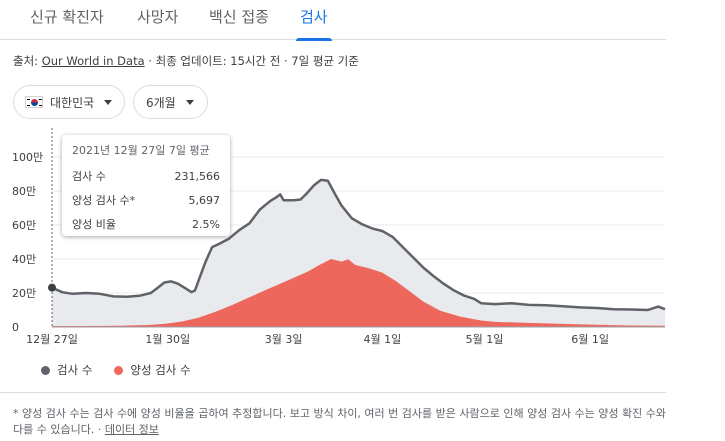 The image size is (725, 441). I want to click on active-tab-indicator, so click(314, 39).